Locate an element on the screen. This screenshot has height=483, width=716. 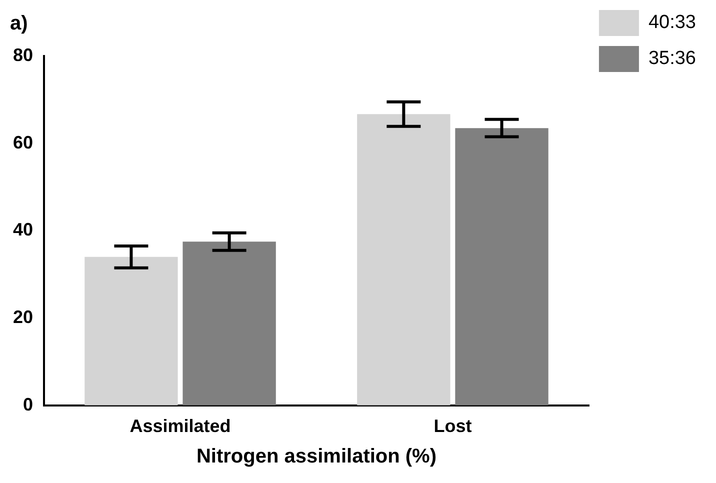
legend-label: 40:33 is located at coordinates (672, 23).